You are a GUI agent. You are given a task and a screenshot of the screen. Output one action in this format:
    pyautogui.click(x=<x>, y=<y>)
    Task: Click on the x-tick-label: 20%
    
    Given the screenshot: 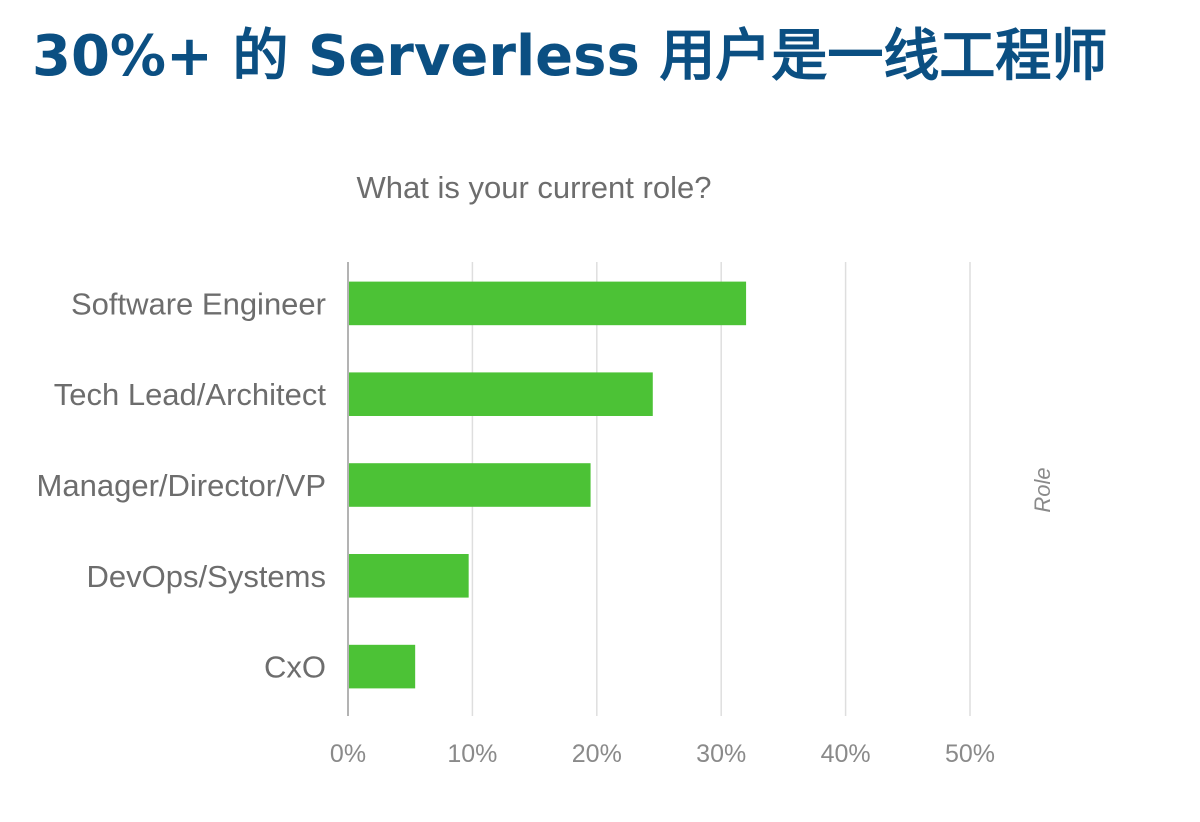 What is the action you would take?
    pyautogui.click(x=597, y=754)
    